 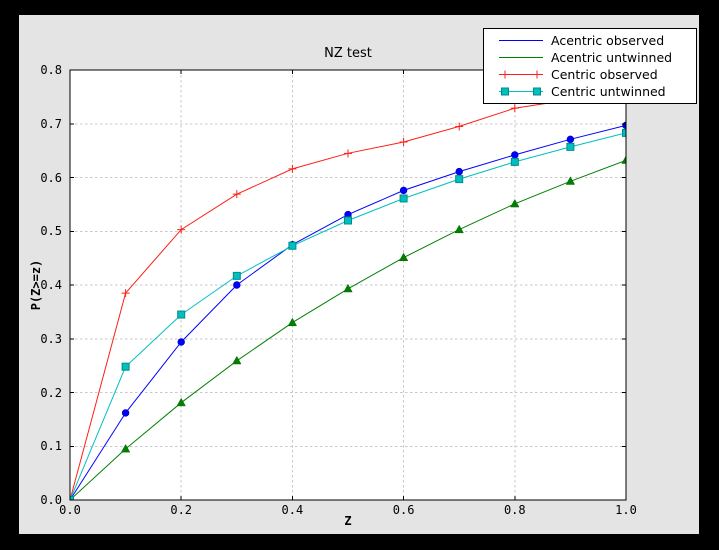 I want to click on legend-entry: Acentric untwinned, so click(x=597, y=57).